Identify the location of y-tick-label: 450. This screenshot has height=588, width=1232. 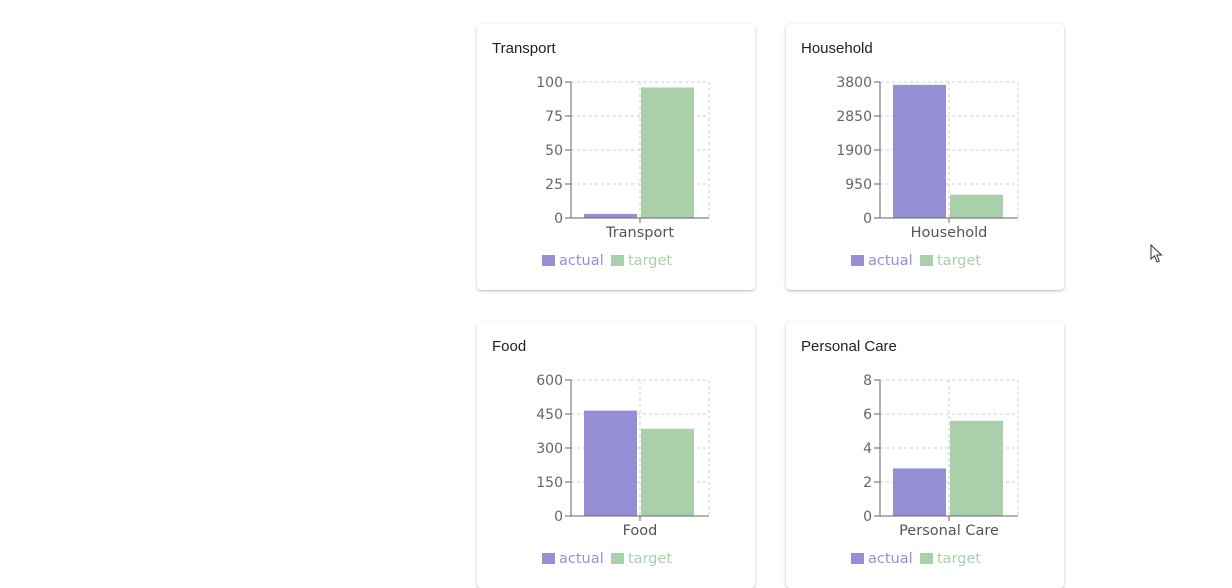
(549, 415).